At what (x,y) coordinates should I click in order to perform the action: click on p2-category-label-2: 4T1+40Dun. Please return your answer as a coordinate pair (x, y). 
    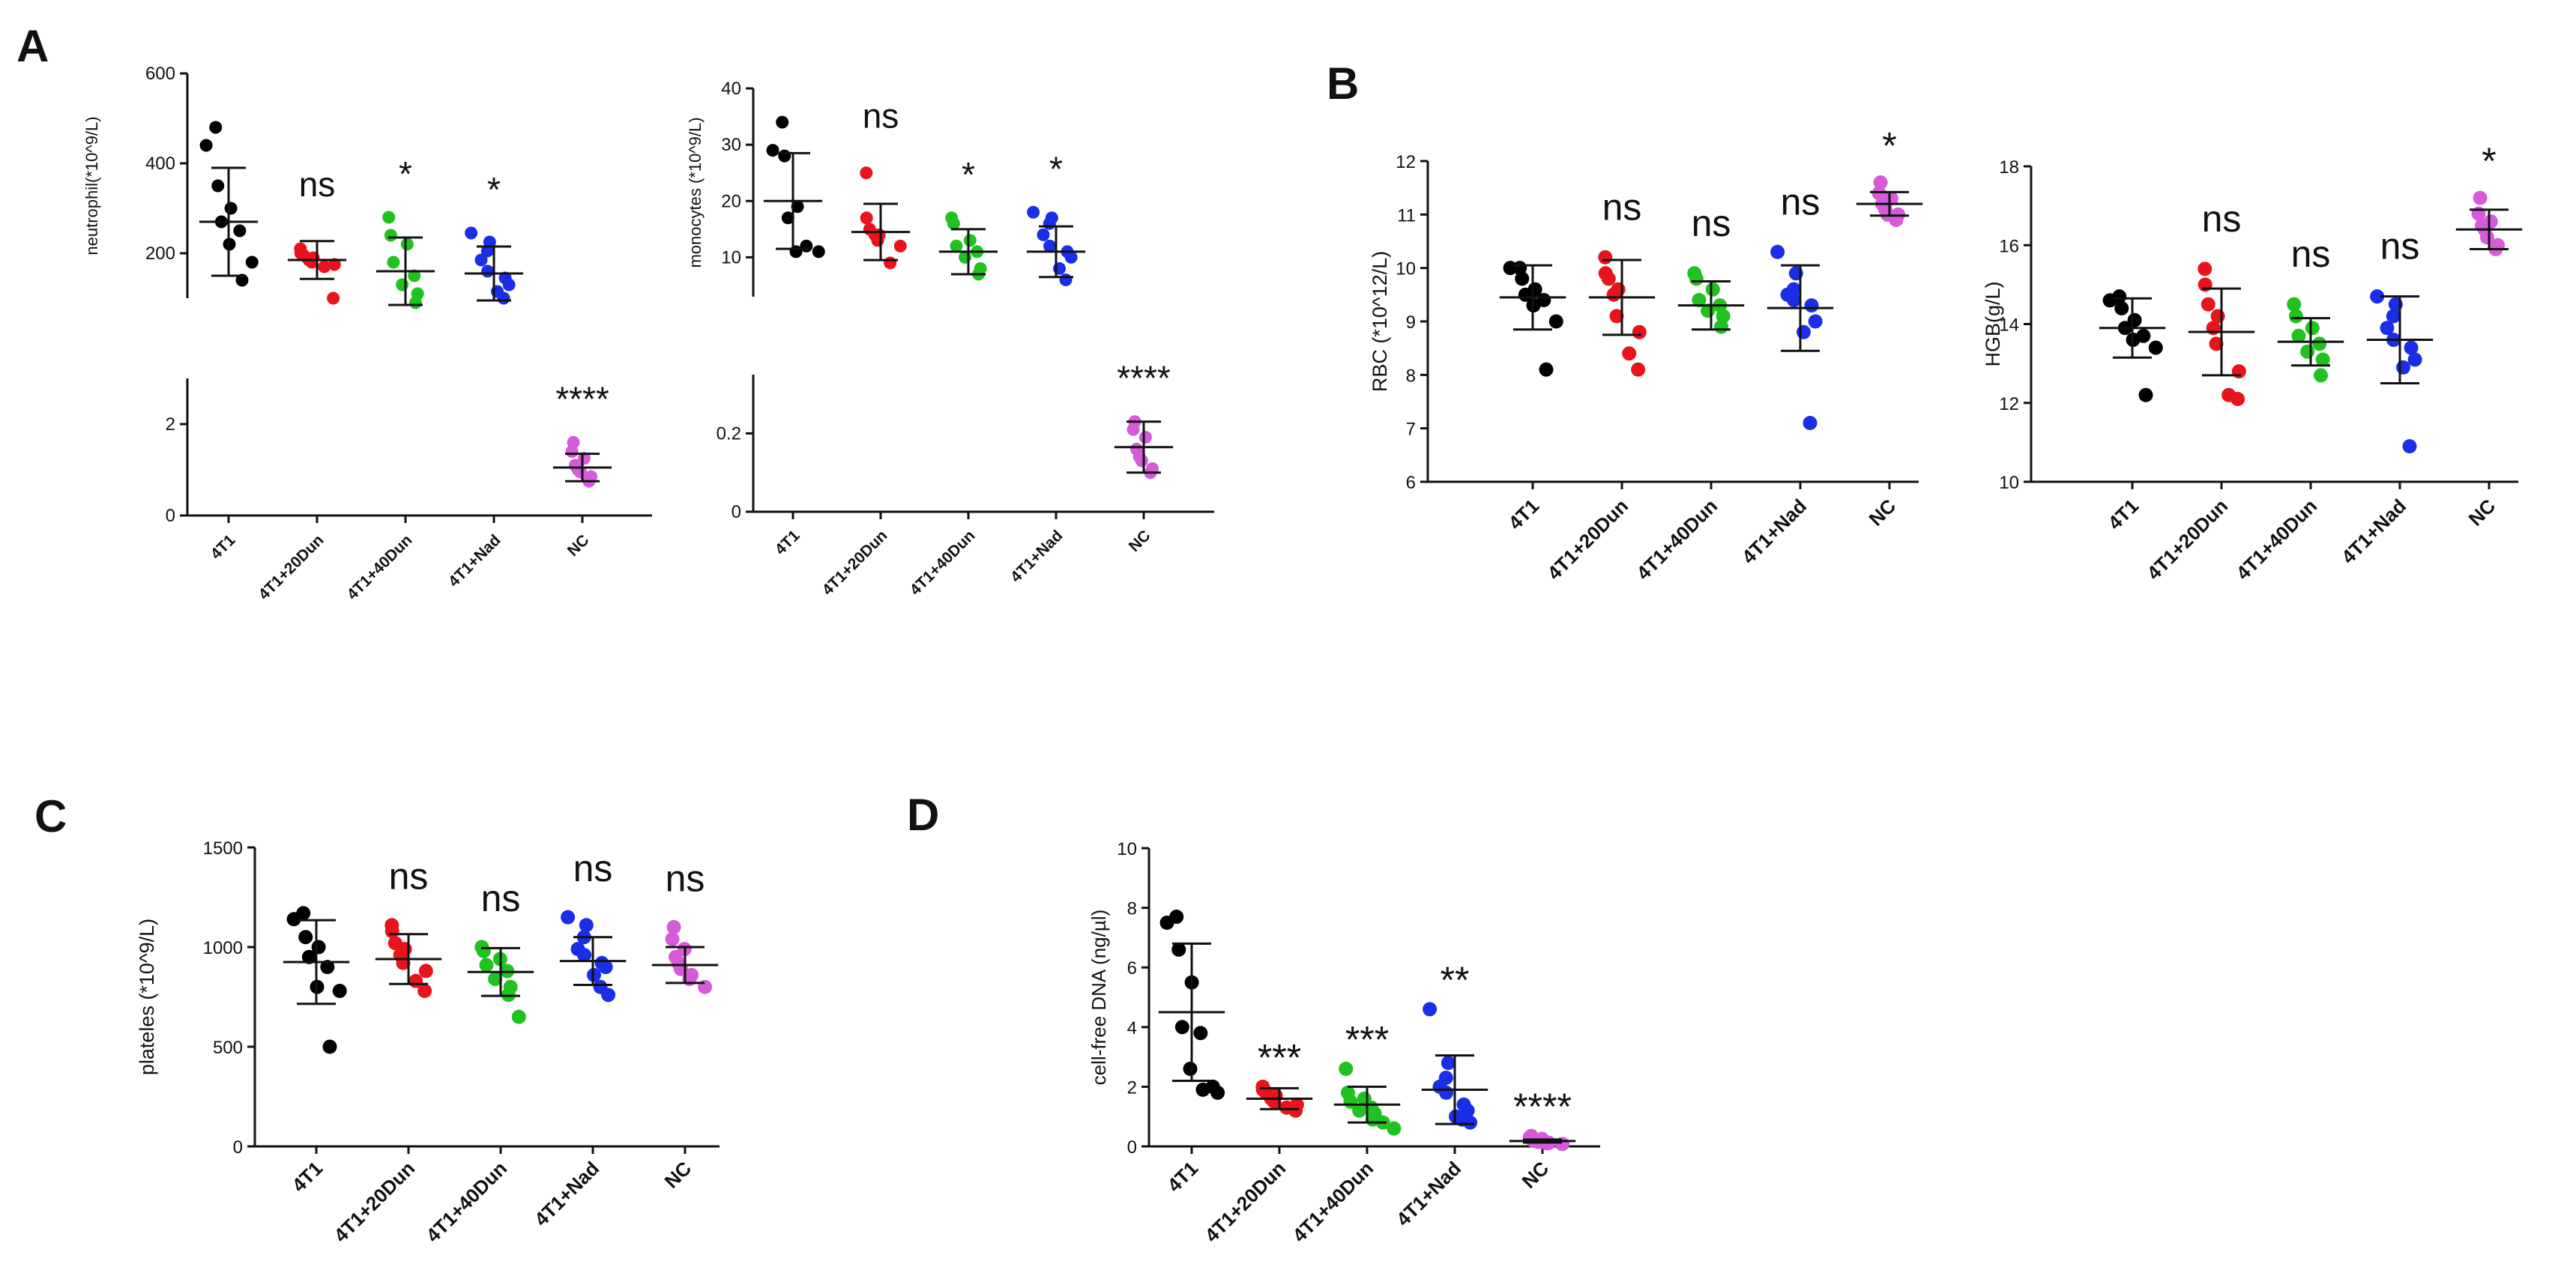
    Looking at the image, I should click on (1677, 539).